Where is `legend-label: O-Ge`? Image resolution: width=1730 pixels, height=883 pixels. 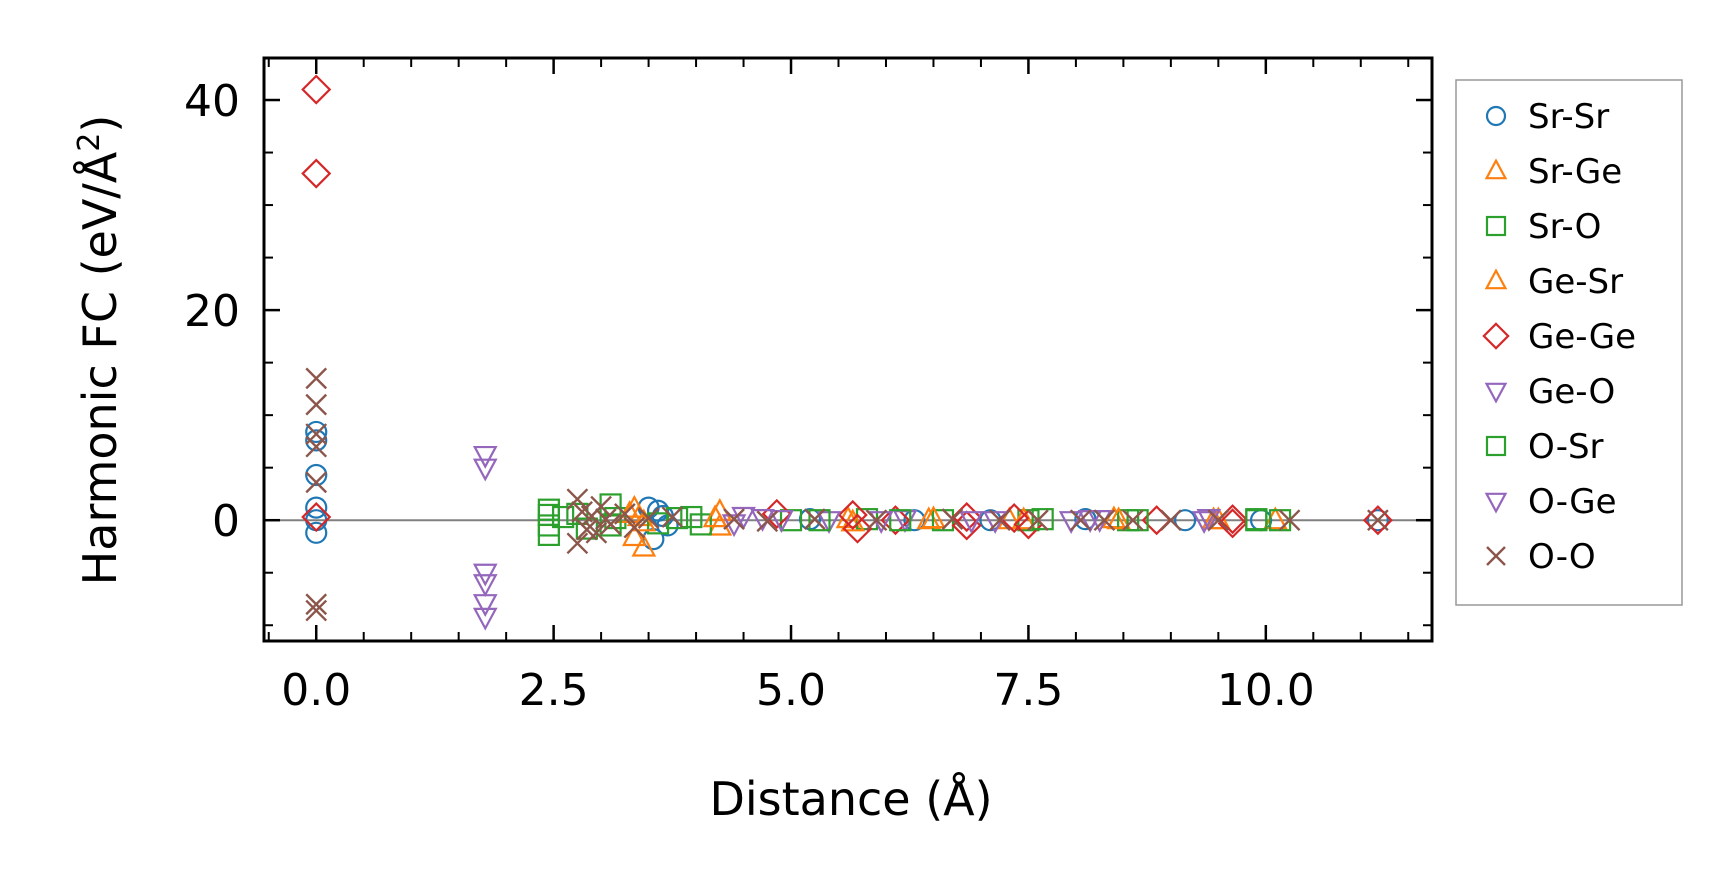
legend-label: O-Ge is located at coordinates (1572, 502).